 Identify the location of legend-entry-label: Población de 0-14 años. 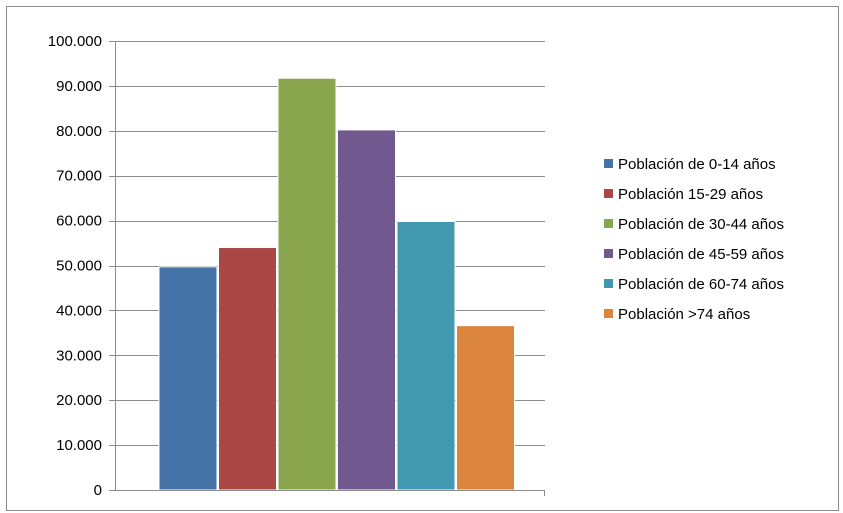
(697, 164).